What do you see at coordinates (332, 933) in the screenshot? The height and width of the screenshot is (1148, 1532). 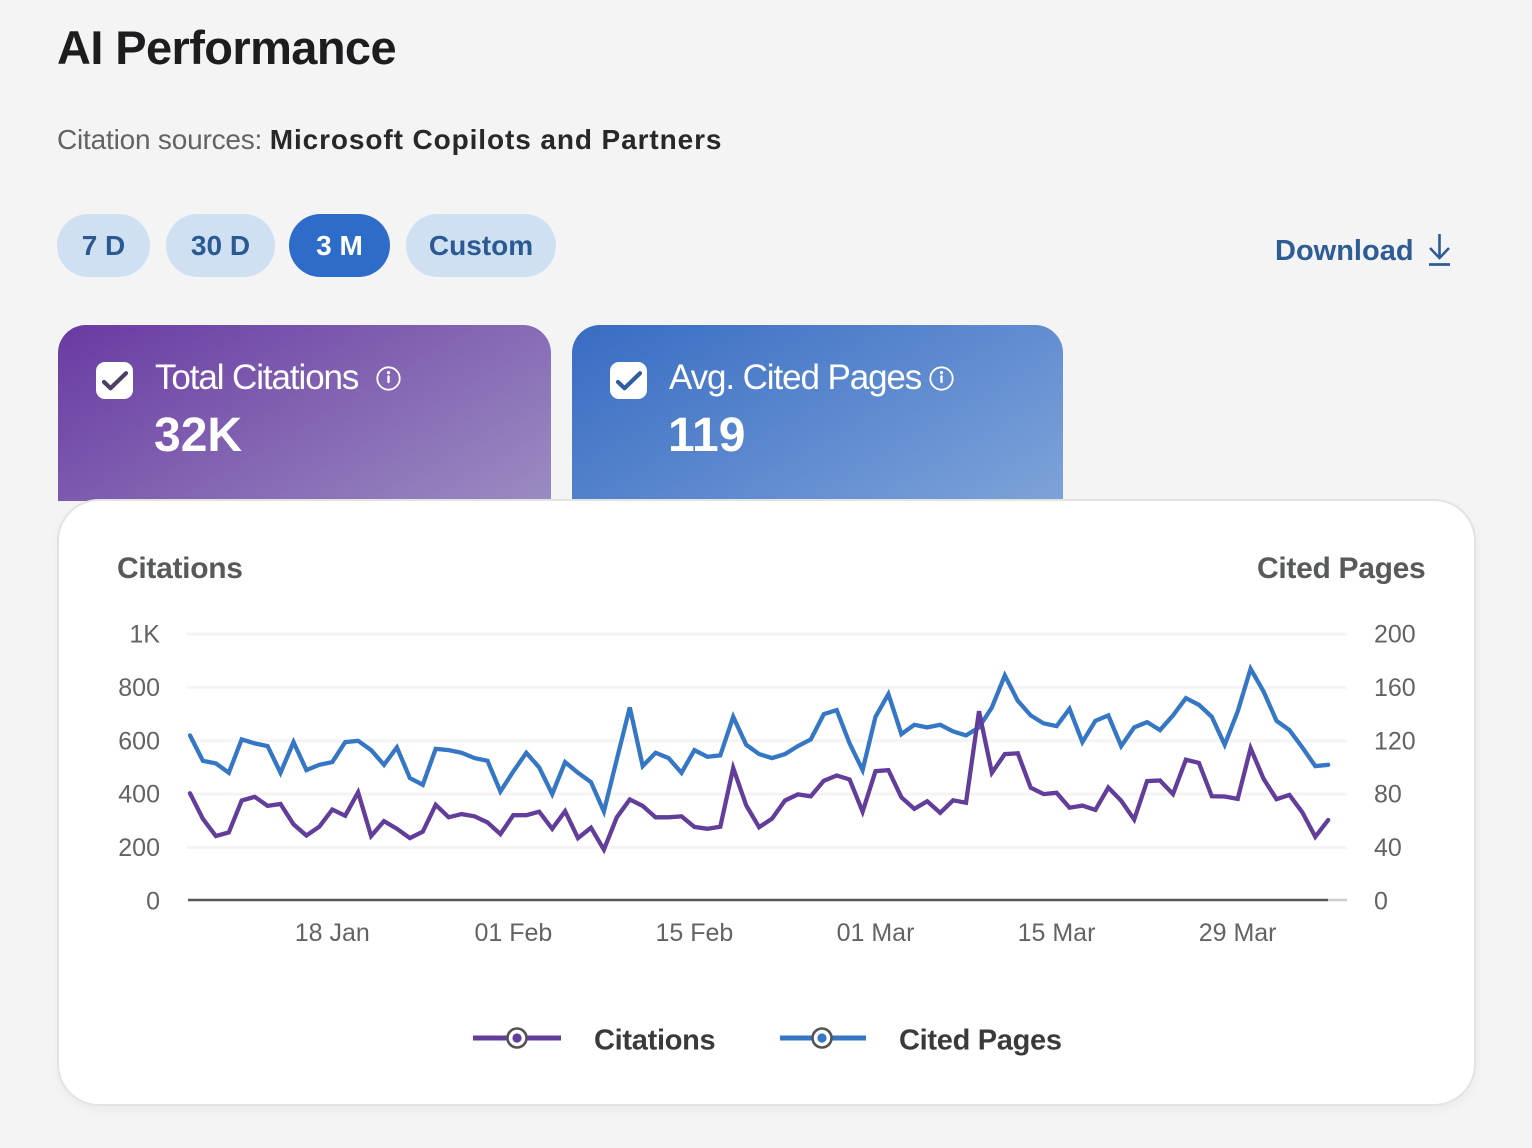 I see `svg-text: 18 Jan` at bounding box center [332, 933].